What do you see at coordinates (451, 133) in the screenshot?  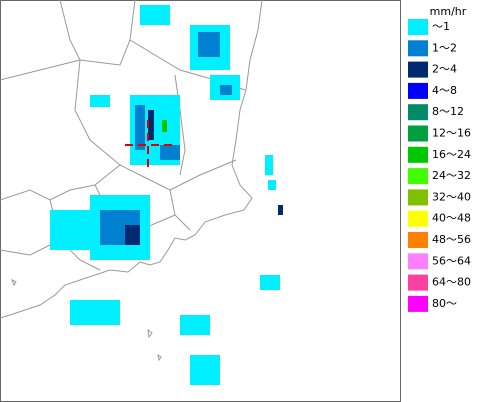 I see `legend-label: 12～16` at bounding box center [451, 133].